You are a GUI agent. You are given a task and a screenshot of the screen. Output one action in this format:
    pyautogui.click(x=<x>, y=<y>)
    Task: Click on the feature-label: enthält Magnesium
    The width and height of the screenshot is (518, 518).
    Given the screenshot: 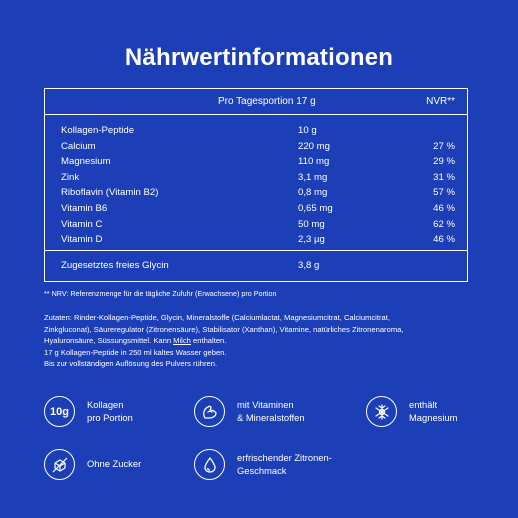 What is the action you would take?
    pyautogui.click(x=433, y=411)
    